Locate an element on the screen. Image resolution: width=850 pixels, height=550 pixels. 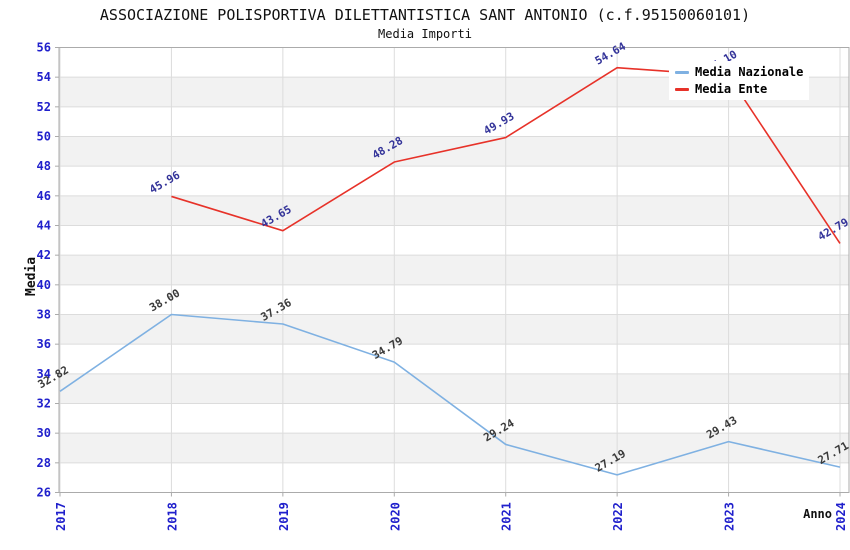
legend-line-sample-blue-icon is located at coordinates (682, 72).